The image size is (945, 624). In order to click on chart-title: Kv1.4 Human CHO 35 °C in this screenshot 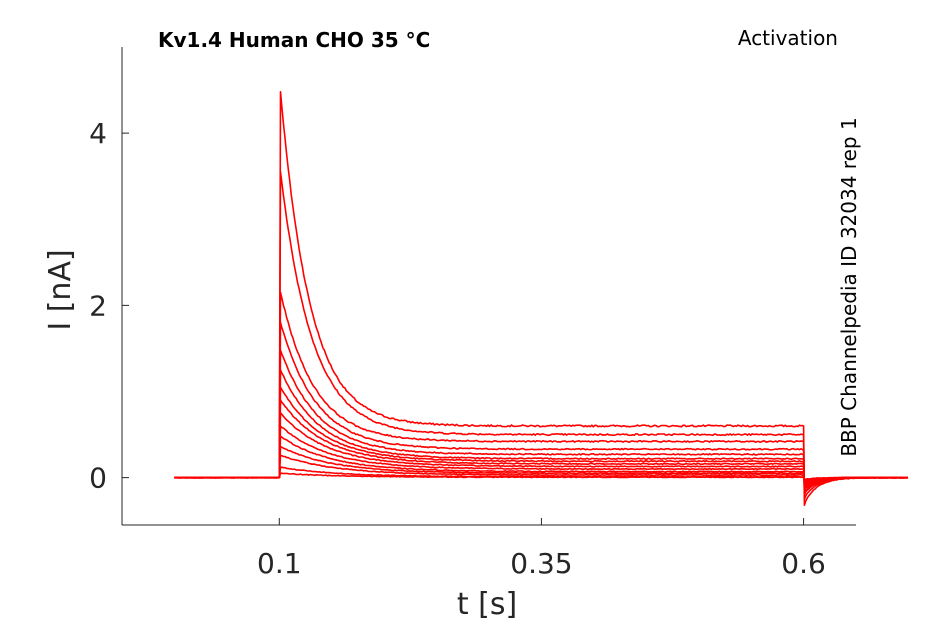, I will do `click(294, 40)`.